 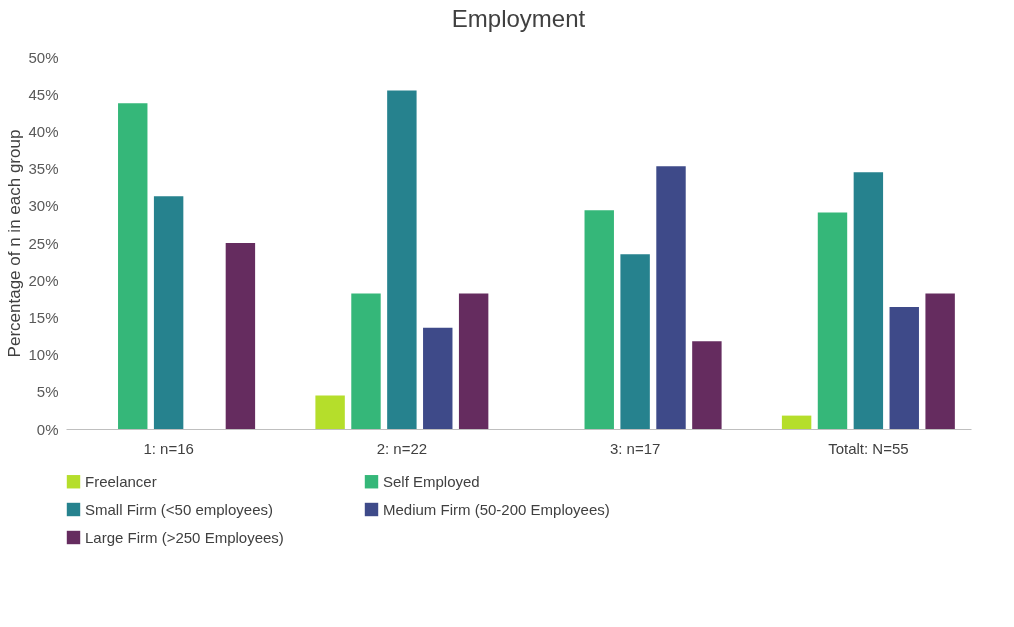 What do you see at coordinates (43, 317) in the screenshot?
I see `y-tick-label: 15%` at bounding box center [43, 317].